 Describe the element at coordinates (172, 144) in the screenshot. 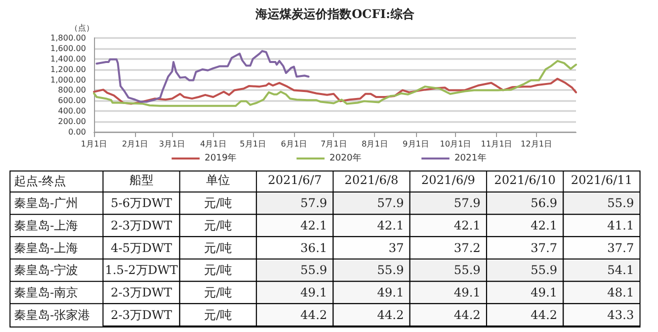

I see `x-tick-label: 3月1日` at that location.